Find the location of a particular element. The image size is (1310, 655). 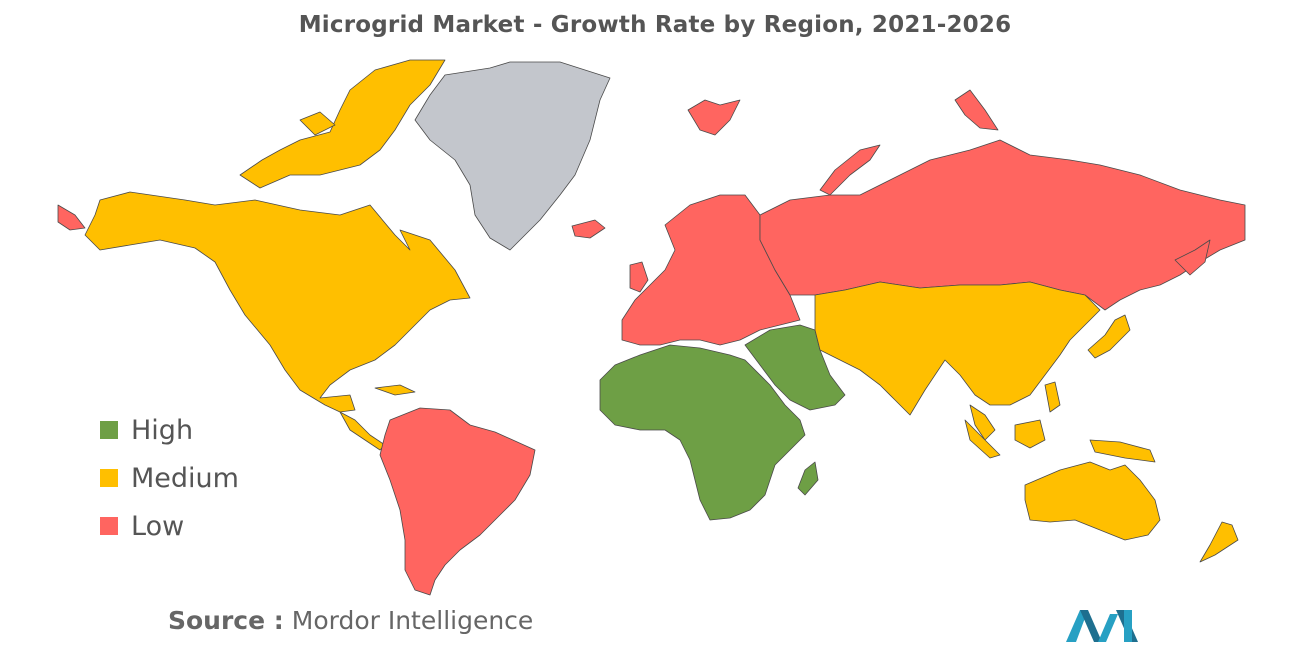

legend-item-low: Low is located at coordinates (169, 526).